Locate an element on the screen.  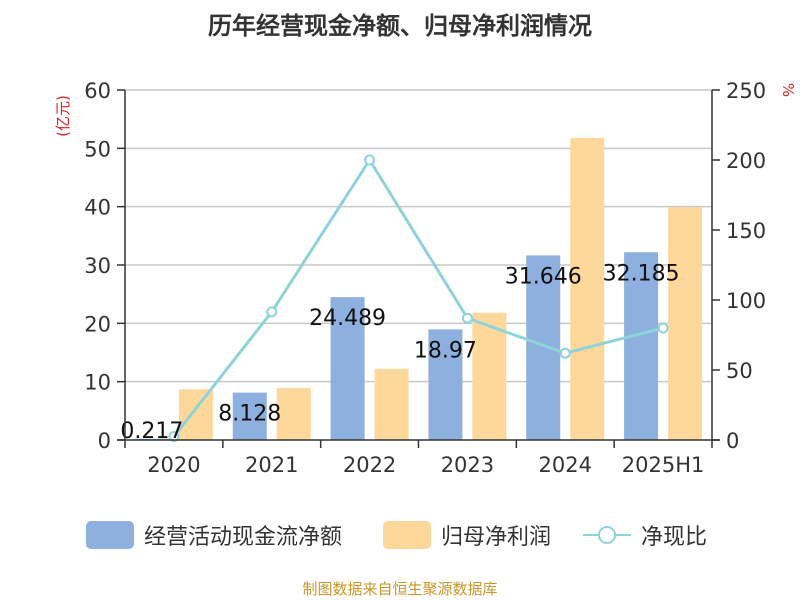
x-tick-label: 2025H1 is located at coordinates (663, 465).